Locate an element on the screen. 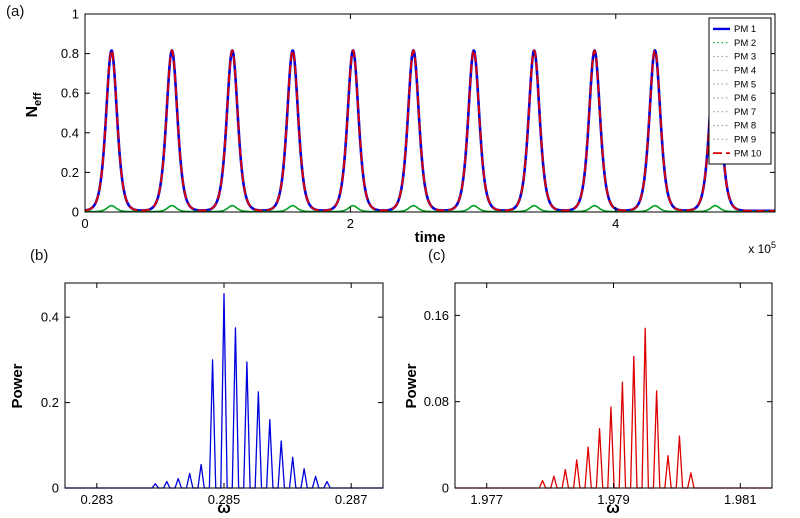 This screenshot has width=800, height=518. chart-a-axis-multiplier-prefix: x 10 is located at coordinates (759, 249).